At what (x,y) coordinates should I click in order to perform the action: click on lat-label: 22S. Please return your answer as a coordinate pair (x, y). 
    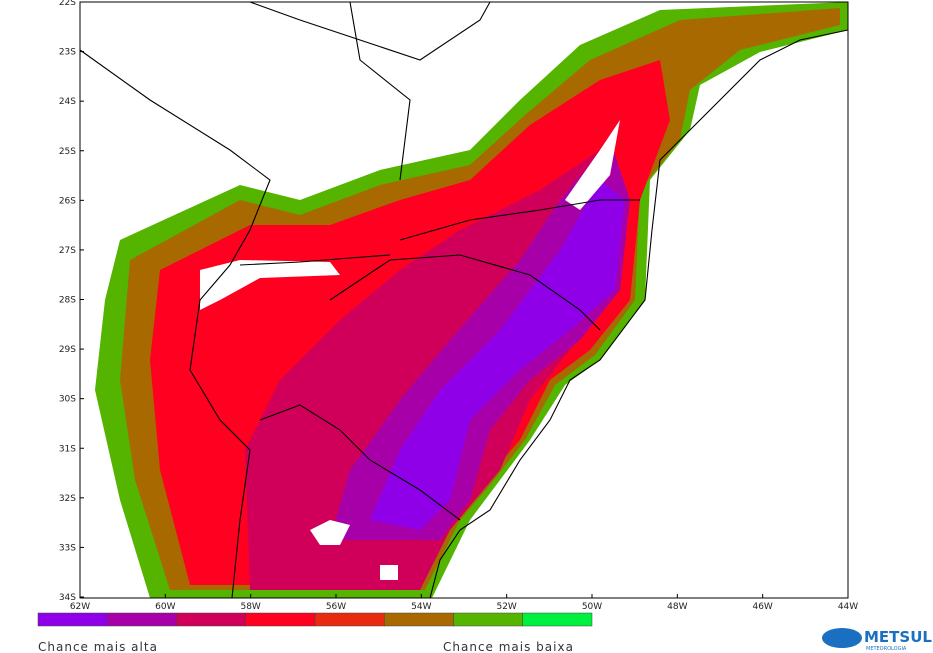
    Looking at the image, I should click on (67, 4).